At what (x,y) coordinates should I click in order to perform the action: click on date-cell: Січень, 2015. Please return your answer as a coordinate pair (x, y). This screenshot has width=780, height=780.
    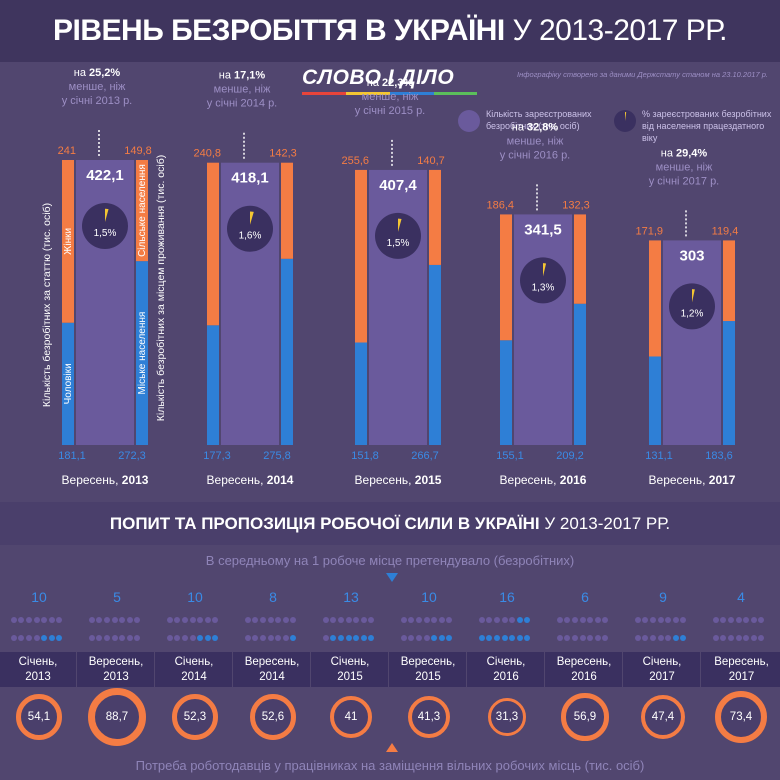
    Looking at the image, I should click on (350, 669).